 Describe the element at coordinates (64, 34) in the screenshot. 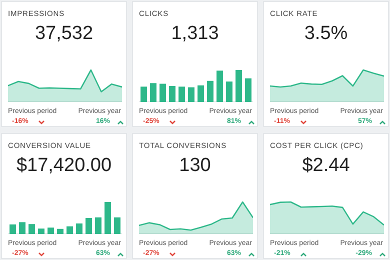

I see `chart-subtitle: 37,532` at that location.